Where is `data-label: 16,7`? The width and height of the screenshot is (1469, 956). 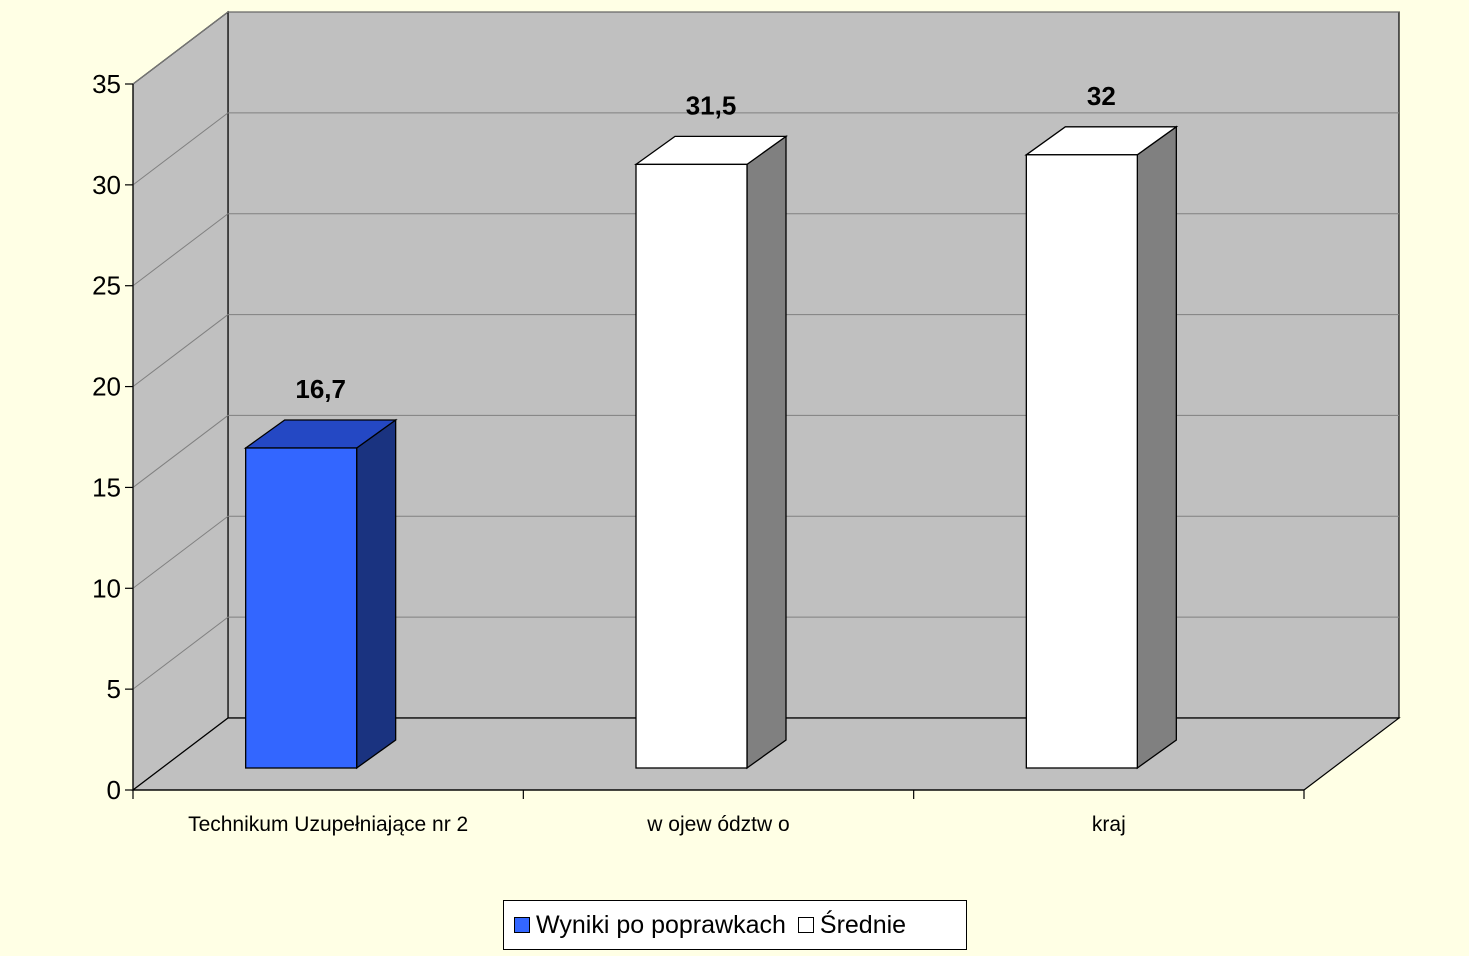
data-label: 16,7 is located at coordinates (320, 389).